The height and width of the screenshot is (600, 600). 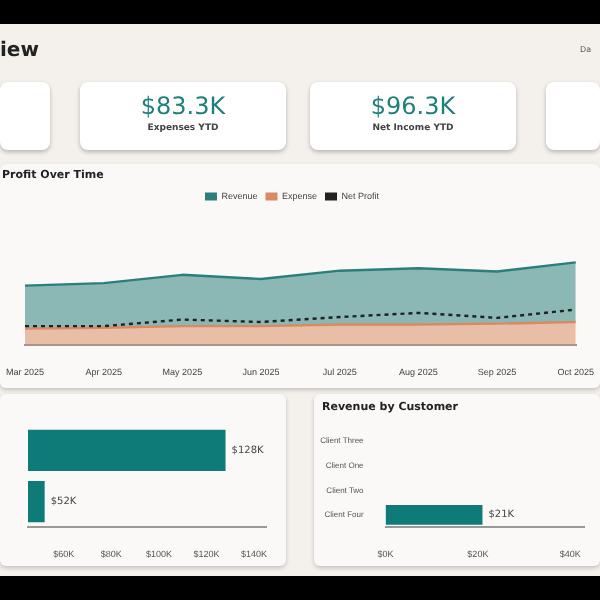 What do you see at coordinates (183, 106) in the screenshot?
I see `text: $83.3K` at bounding box center [183, 106].